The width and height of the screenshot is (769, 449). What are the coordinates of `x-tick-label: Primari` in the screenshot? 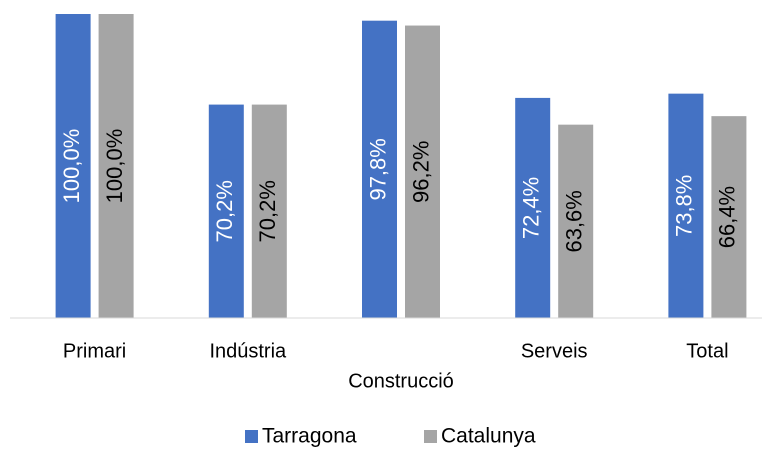 It's located at (94, 351).